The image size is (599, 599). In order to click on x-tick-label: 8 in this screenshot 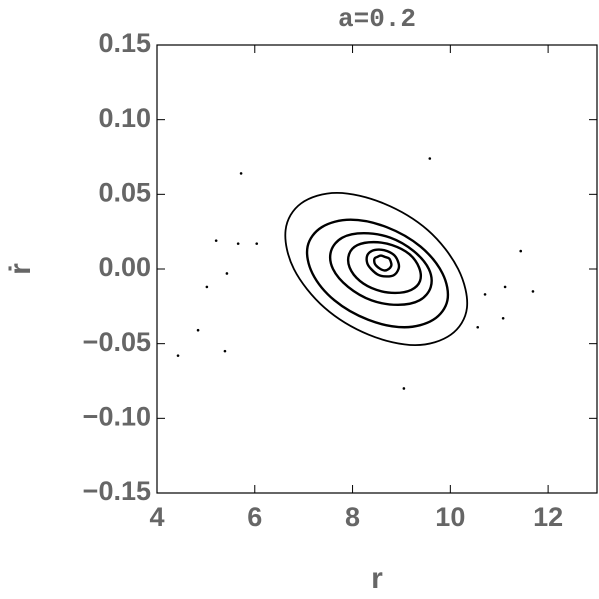, I will do `click(352, 517)`.